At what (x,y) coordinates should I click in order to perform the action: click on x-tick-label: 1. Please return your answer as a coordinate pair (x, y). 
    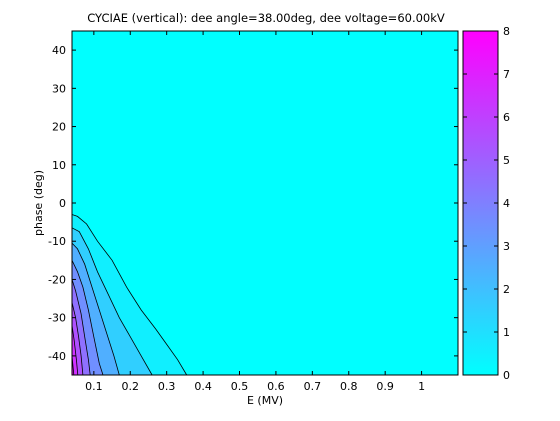
    Looking at the image, I should click on (421, 386).